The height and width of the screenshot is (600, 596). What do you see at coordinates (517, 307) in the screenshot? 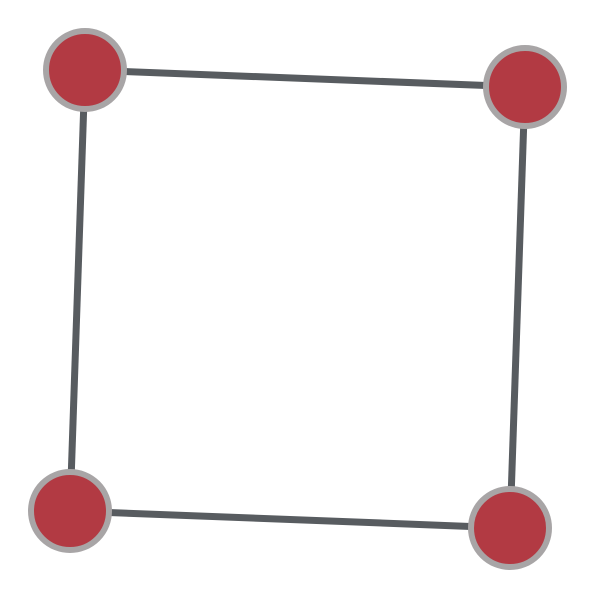
I see `edge-top-right-bottom-right` at bounding box center [517, 307].